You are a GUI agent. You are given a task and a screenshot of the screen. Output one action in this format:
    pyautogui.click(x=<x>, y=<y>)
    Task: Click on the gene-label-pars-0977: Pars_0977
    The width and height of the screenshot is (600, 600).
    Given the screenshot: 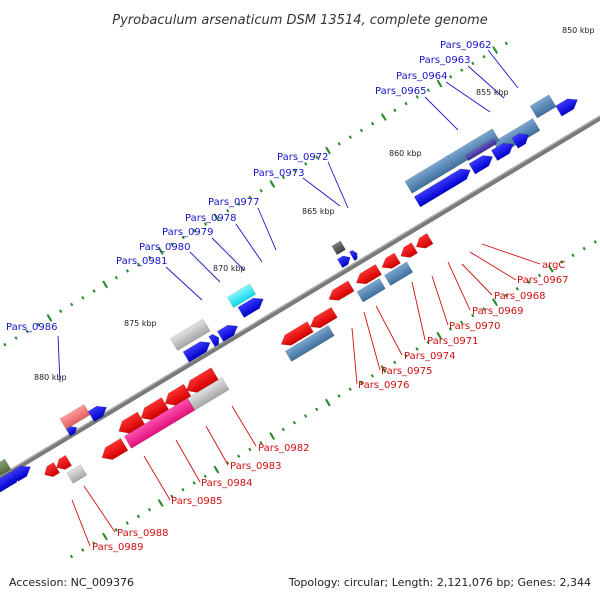 What is the action you would take?
    pyautogui.click(x=233, y=202)
    